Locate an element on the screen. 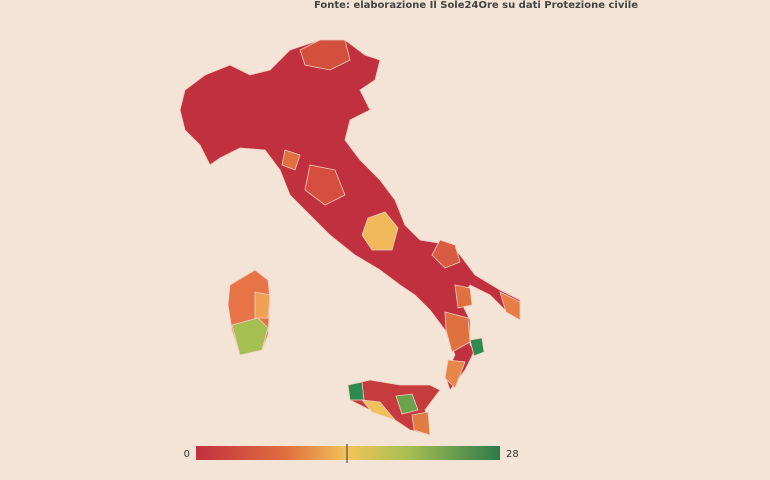  sardinia is located at coordinates (249, 312).